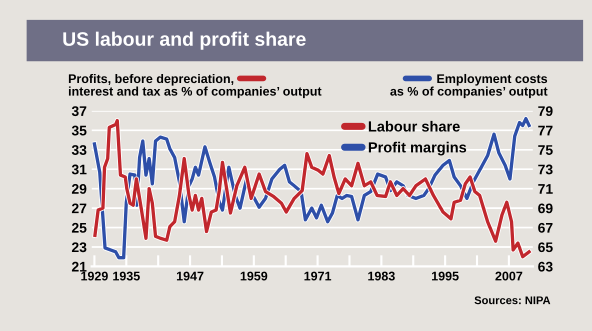 This screenshot has width=592, height=331. Describe the element at coordinates (545, 208) in the screenshot. I see `y2-tick-label: 69` at that location.